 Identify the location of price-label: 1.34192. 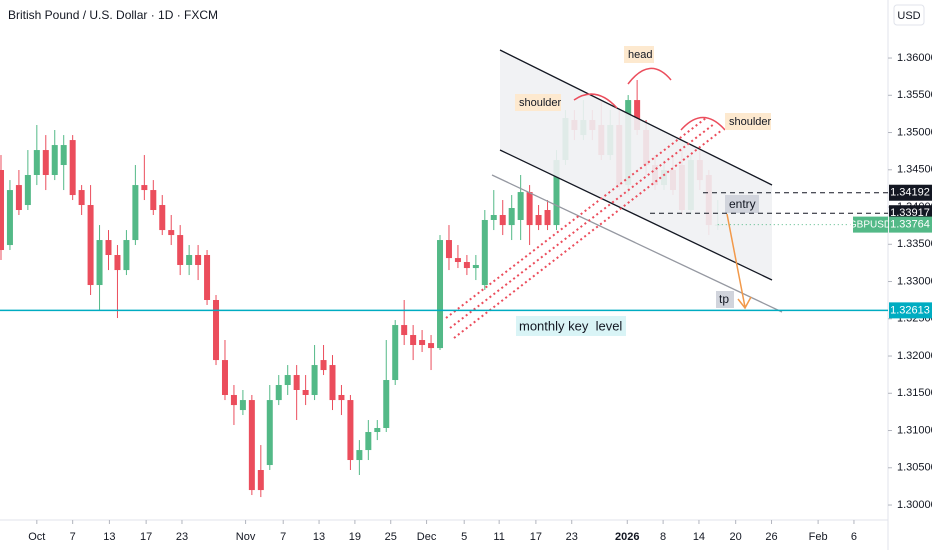
(910, 193).